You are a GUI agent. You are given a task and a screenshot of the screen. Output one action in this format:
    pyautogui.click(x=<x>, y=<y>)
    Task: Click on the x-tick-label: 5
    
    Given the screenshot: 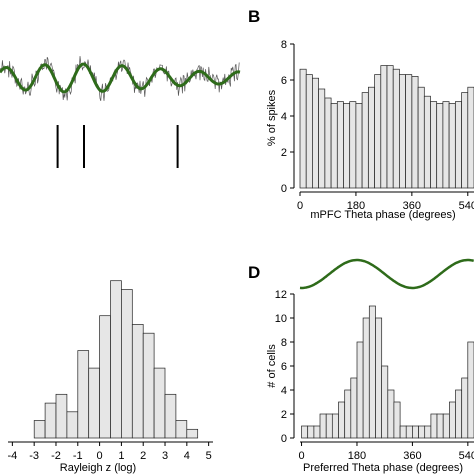 What is the action you would take?
    pyautogui.click(x=209, y=456)
    